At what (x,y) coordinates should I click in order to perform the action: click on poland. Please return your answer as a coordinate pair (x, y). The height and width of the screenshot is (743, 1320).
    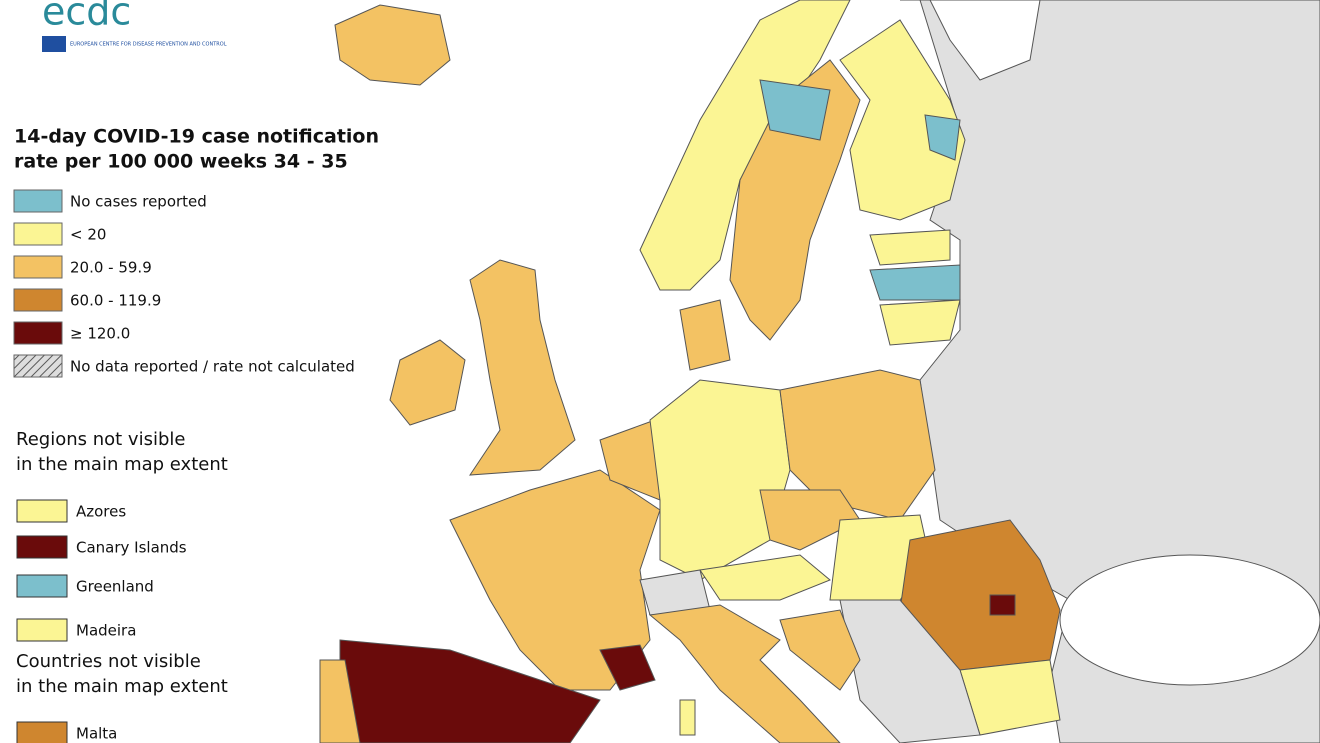
    Looking at the image, I should click on (857, 445).